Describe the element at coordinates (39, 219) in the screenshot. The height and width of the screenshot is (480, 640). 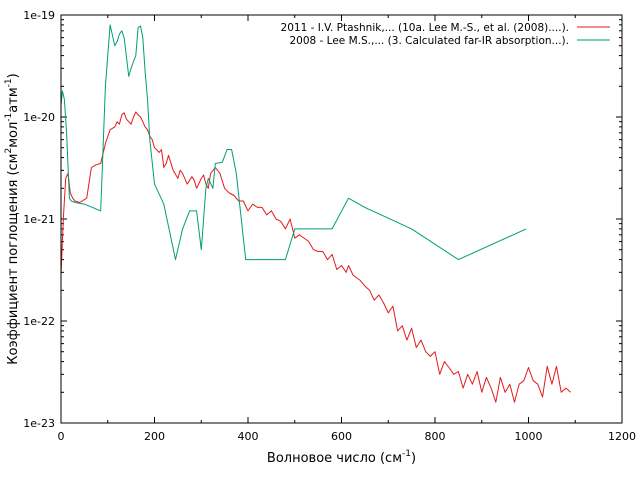
I see `y-tick-label: 1e-21` at that location.